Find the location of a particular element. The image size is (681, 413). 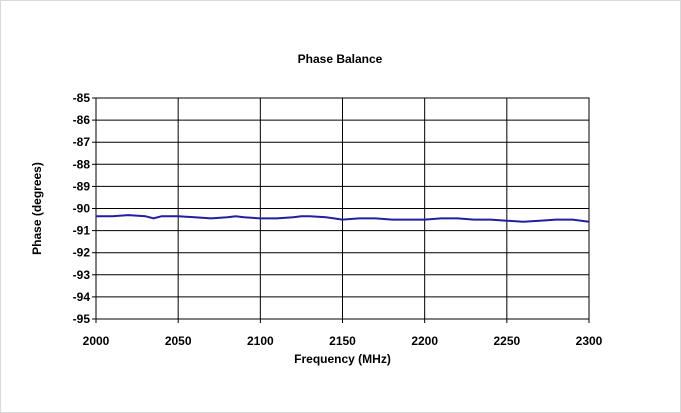

y-tick-label: -91 is located at coordinates (82, 231).